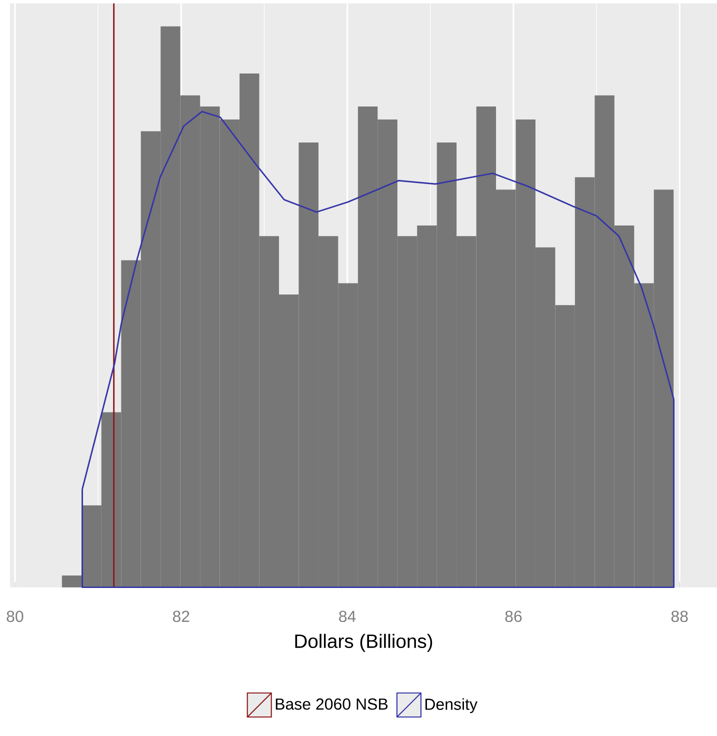 The width and height of the screenshot is (717, 736). Describe the element at coordinates (15, 616) in the screenshot. I see `x-tick-label: 80` at that location.